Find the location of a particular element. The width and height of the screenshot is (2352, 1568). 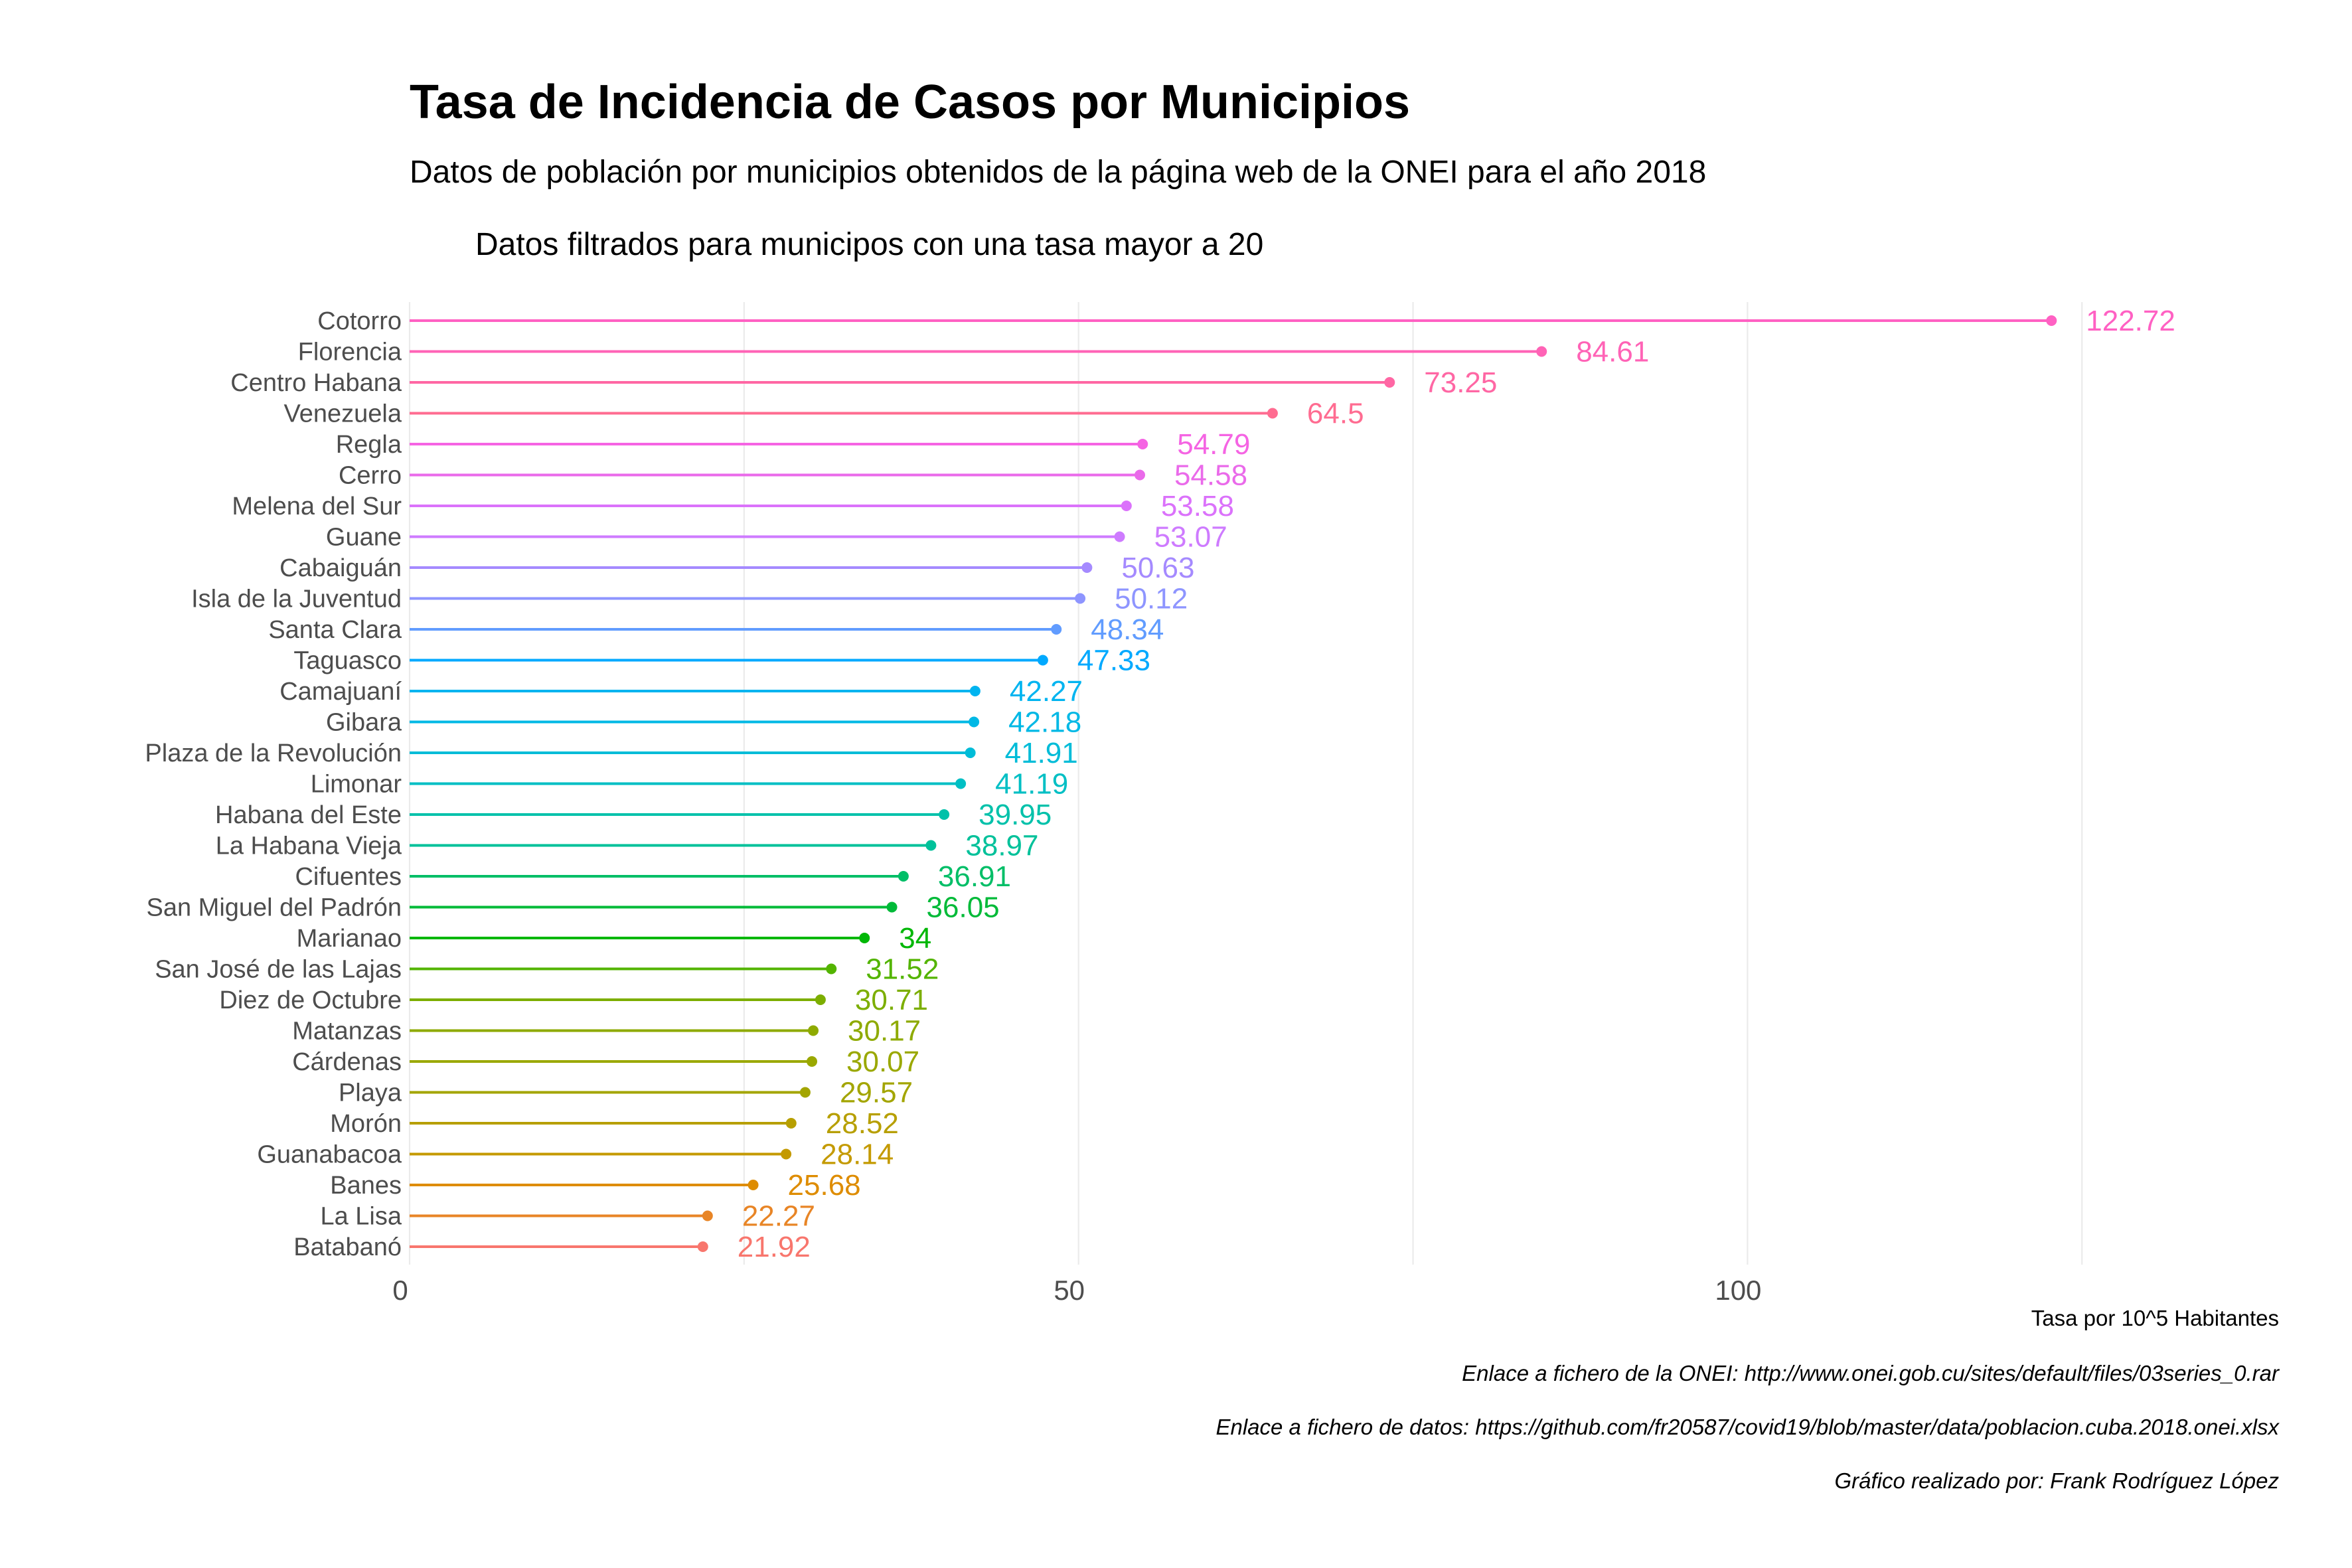

value-label: 73.25 is located at coordinates (1461, 383).